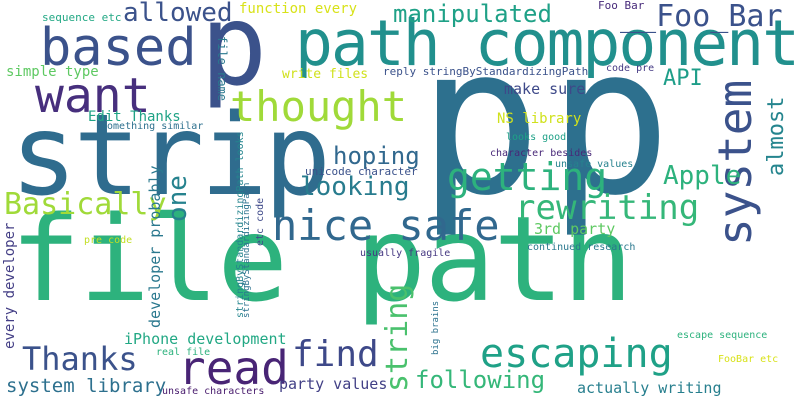  What do you see at coordinates (335, 354) in the screenshot?
I see `word: find` at bounding box center [335, 354].